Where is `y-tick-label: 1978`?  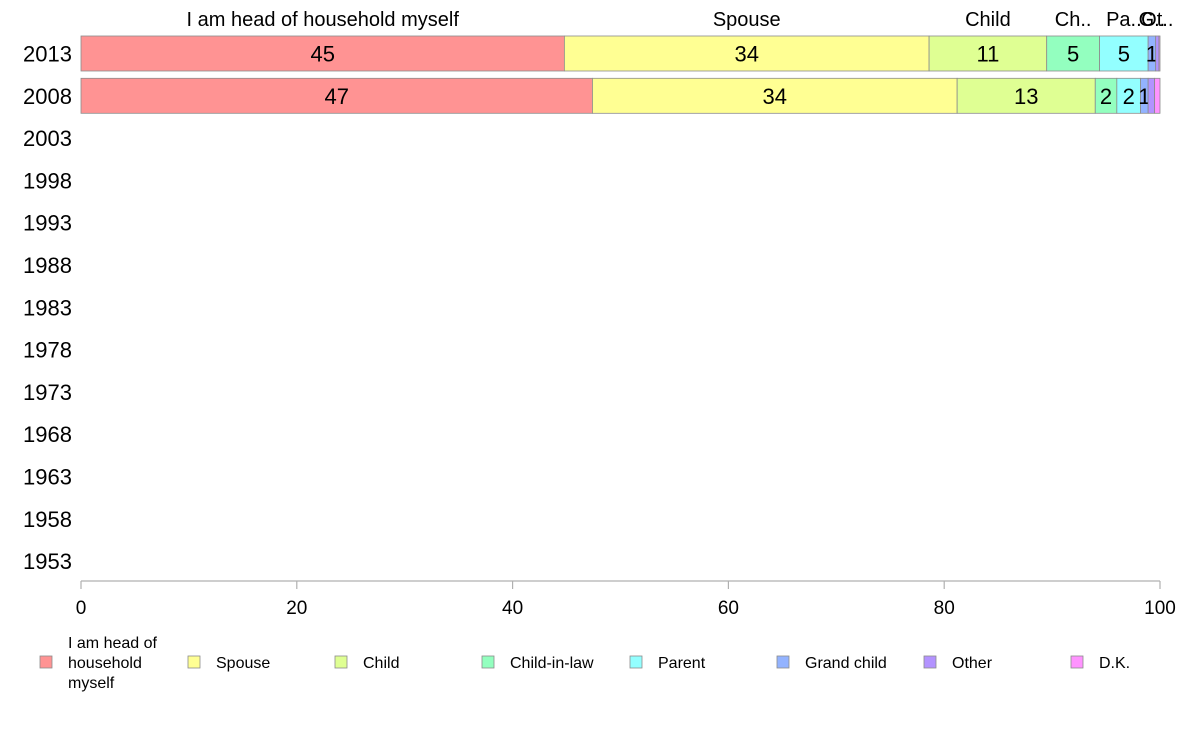
y-tick-label: 1978 is located at coordinates (47, 350).